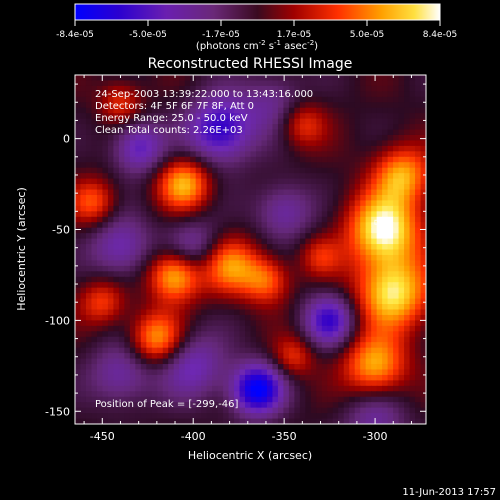  Describe the element at coordinates (367, 35) in the screenshot. I see `colorbar-tick-label: 5.0e-05` at that location.